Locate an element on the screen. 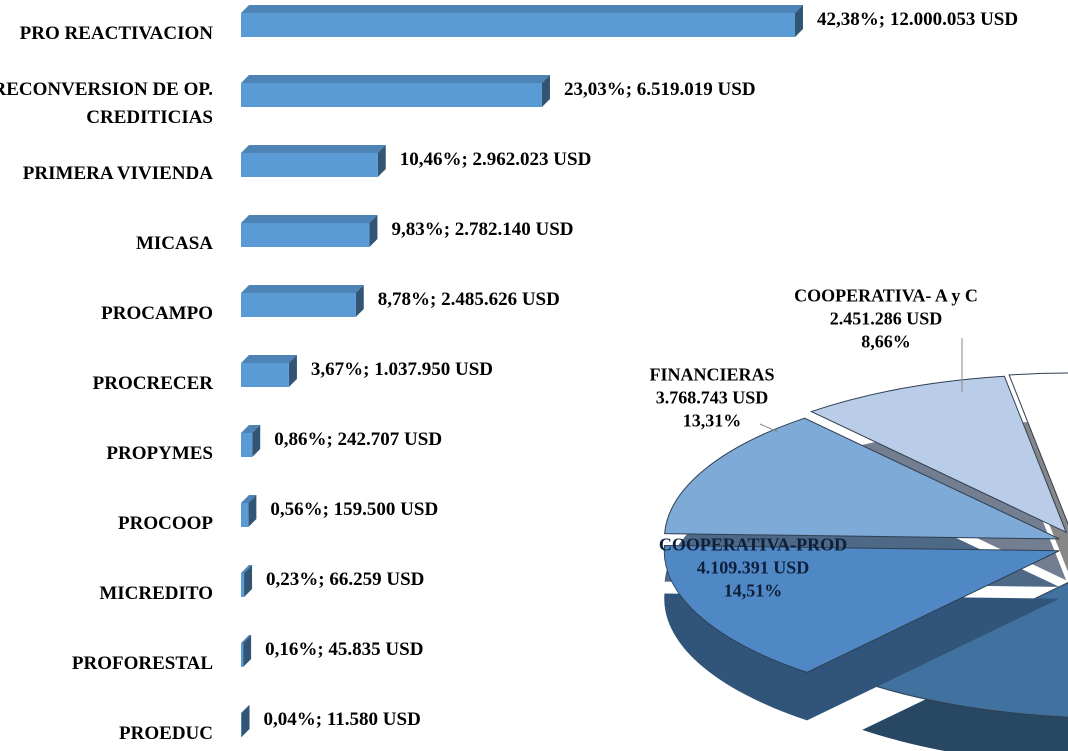 Image resolution: width=1068 pixels, height=751 pixels. value-label: 23,03%; 6.519.019 USD is located at coordinates (659, 89).